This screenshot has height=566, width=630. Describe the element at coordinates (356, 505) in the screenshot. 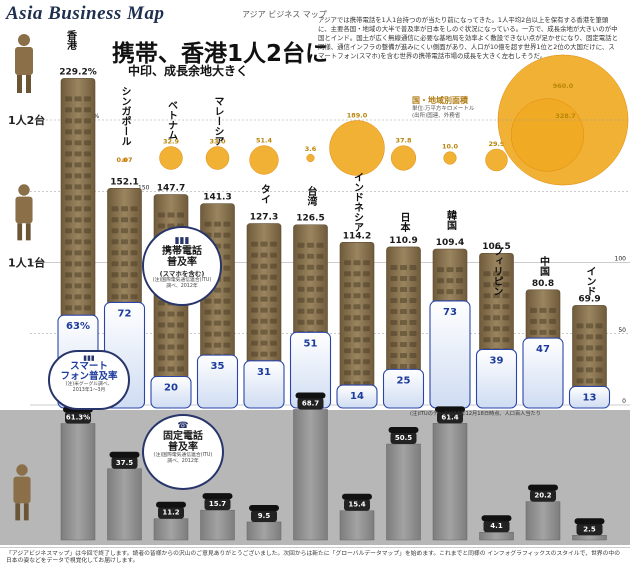

I see `fixed-value-label: 15.4` at that location.